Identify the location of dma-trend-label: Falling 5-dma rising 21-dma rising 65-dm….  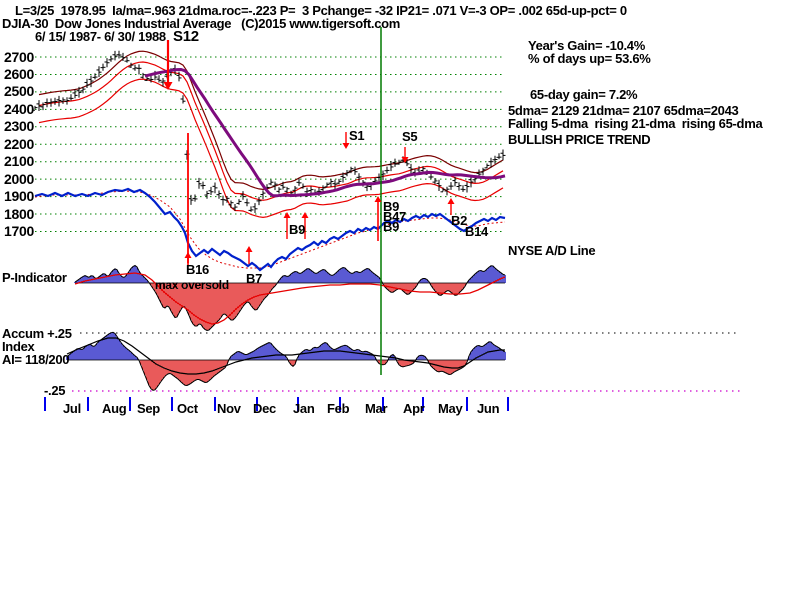
(635, 123).